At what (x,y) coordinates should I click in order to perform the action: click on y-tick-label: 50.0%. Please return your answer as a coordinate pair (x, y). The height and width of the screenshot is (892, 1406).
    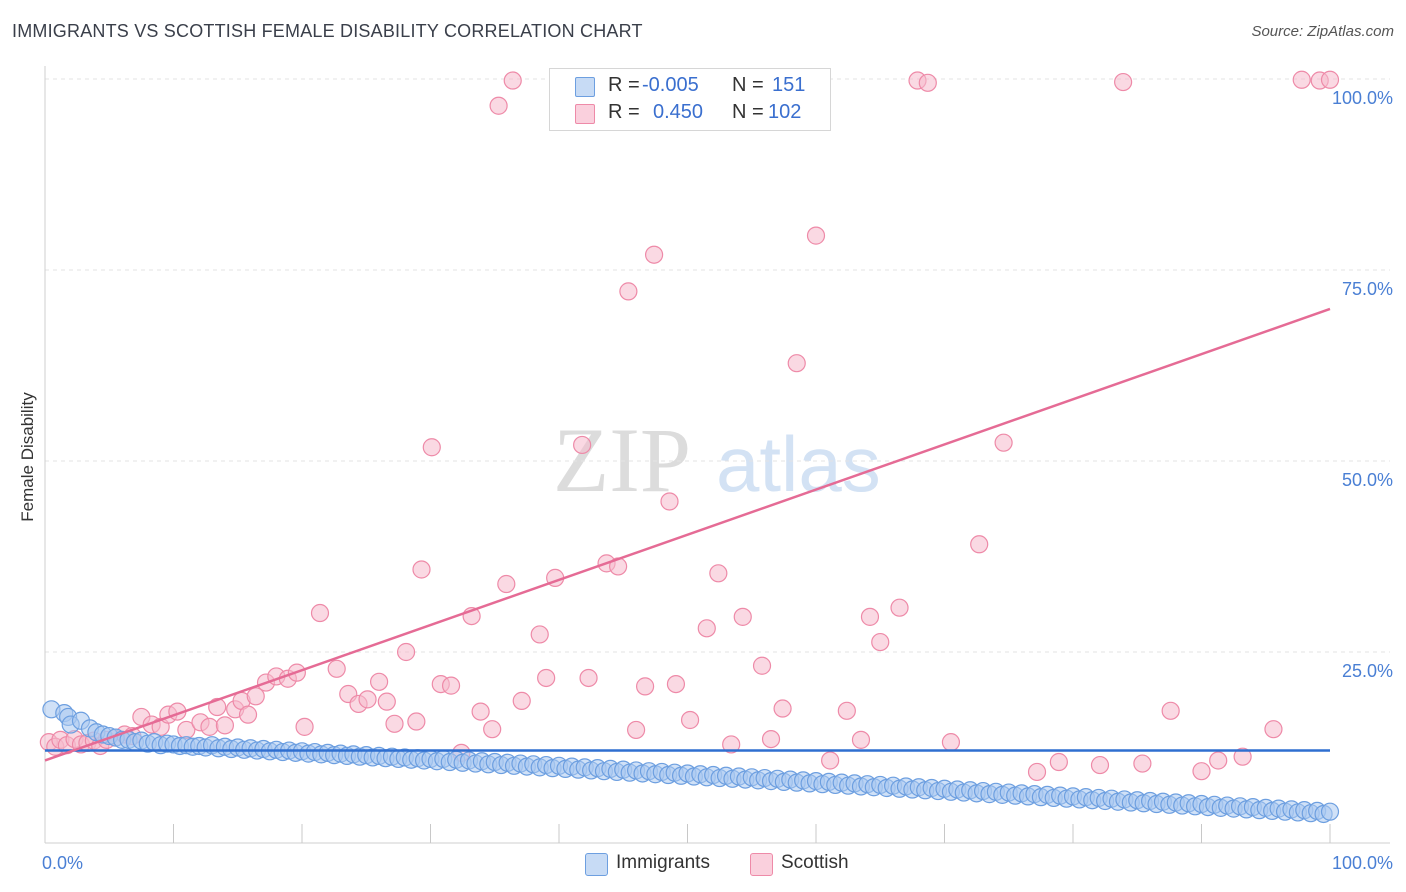
    Looking at the image, I should click on (1367, 480).